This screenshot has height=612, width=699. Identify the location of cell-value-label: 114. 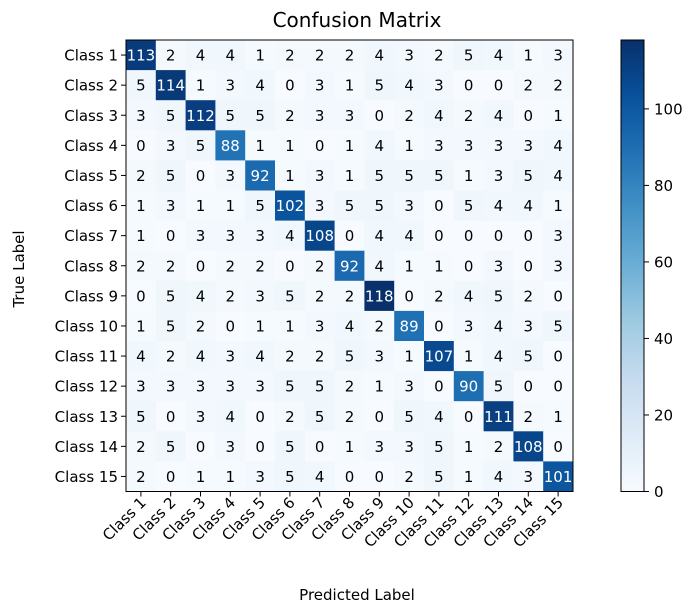
(170, 86).